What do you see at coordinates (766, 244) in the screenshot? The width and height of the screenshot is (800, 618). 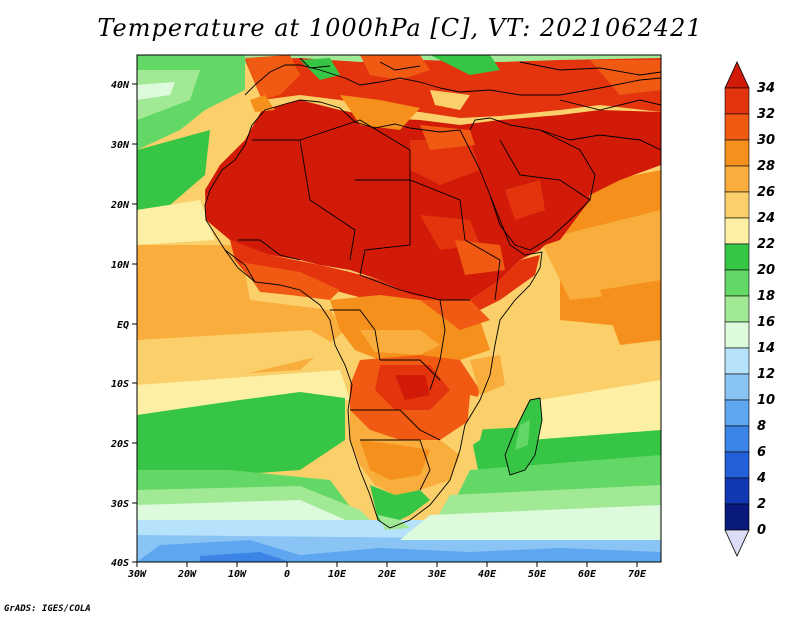 I see `colorbar-label: 22` at bounding box center [766, 244].